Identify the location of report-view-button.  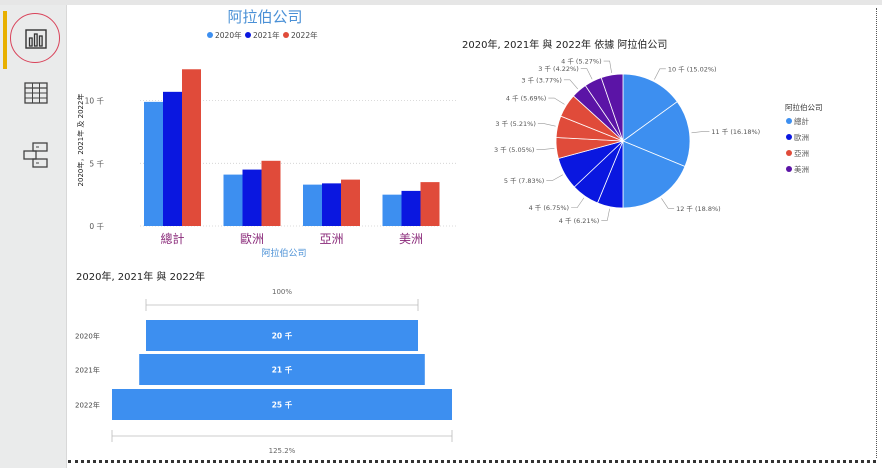
(36, 39).